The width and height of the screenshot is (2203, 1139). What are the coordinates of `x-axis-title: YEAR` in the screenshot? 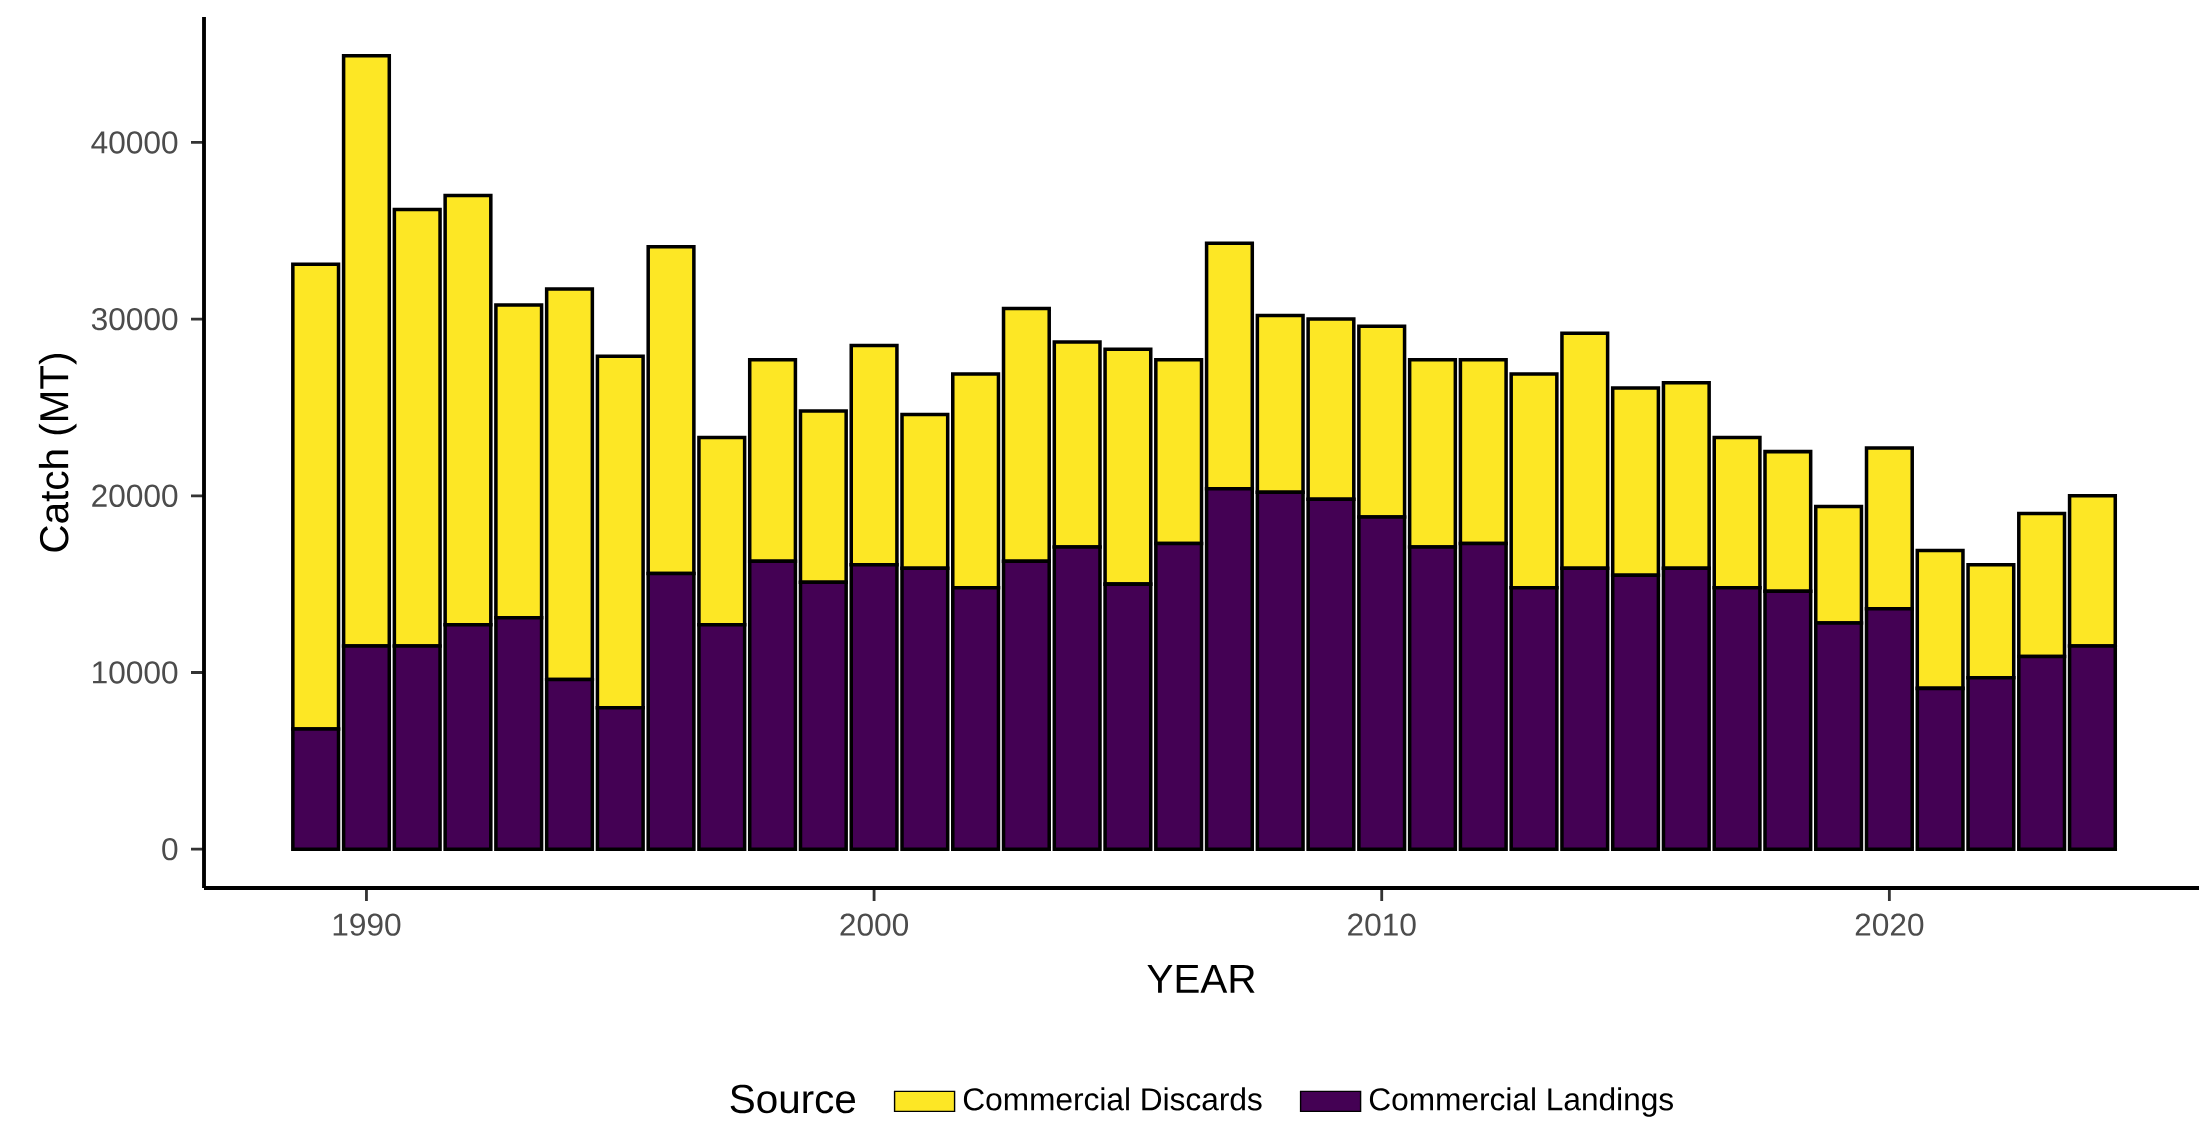 It's located at (1201, 978).